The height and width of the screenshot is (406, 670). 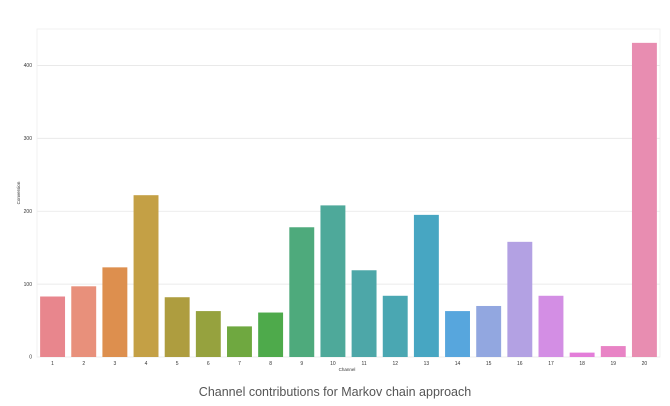 What do you see at coordinates (239, 364) in the screenshot?
I see `x-tick-label: 7` at bounding box center [239, 364].